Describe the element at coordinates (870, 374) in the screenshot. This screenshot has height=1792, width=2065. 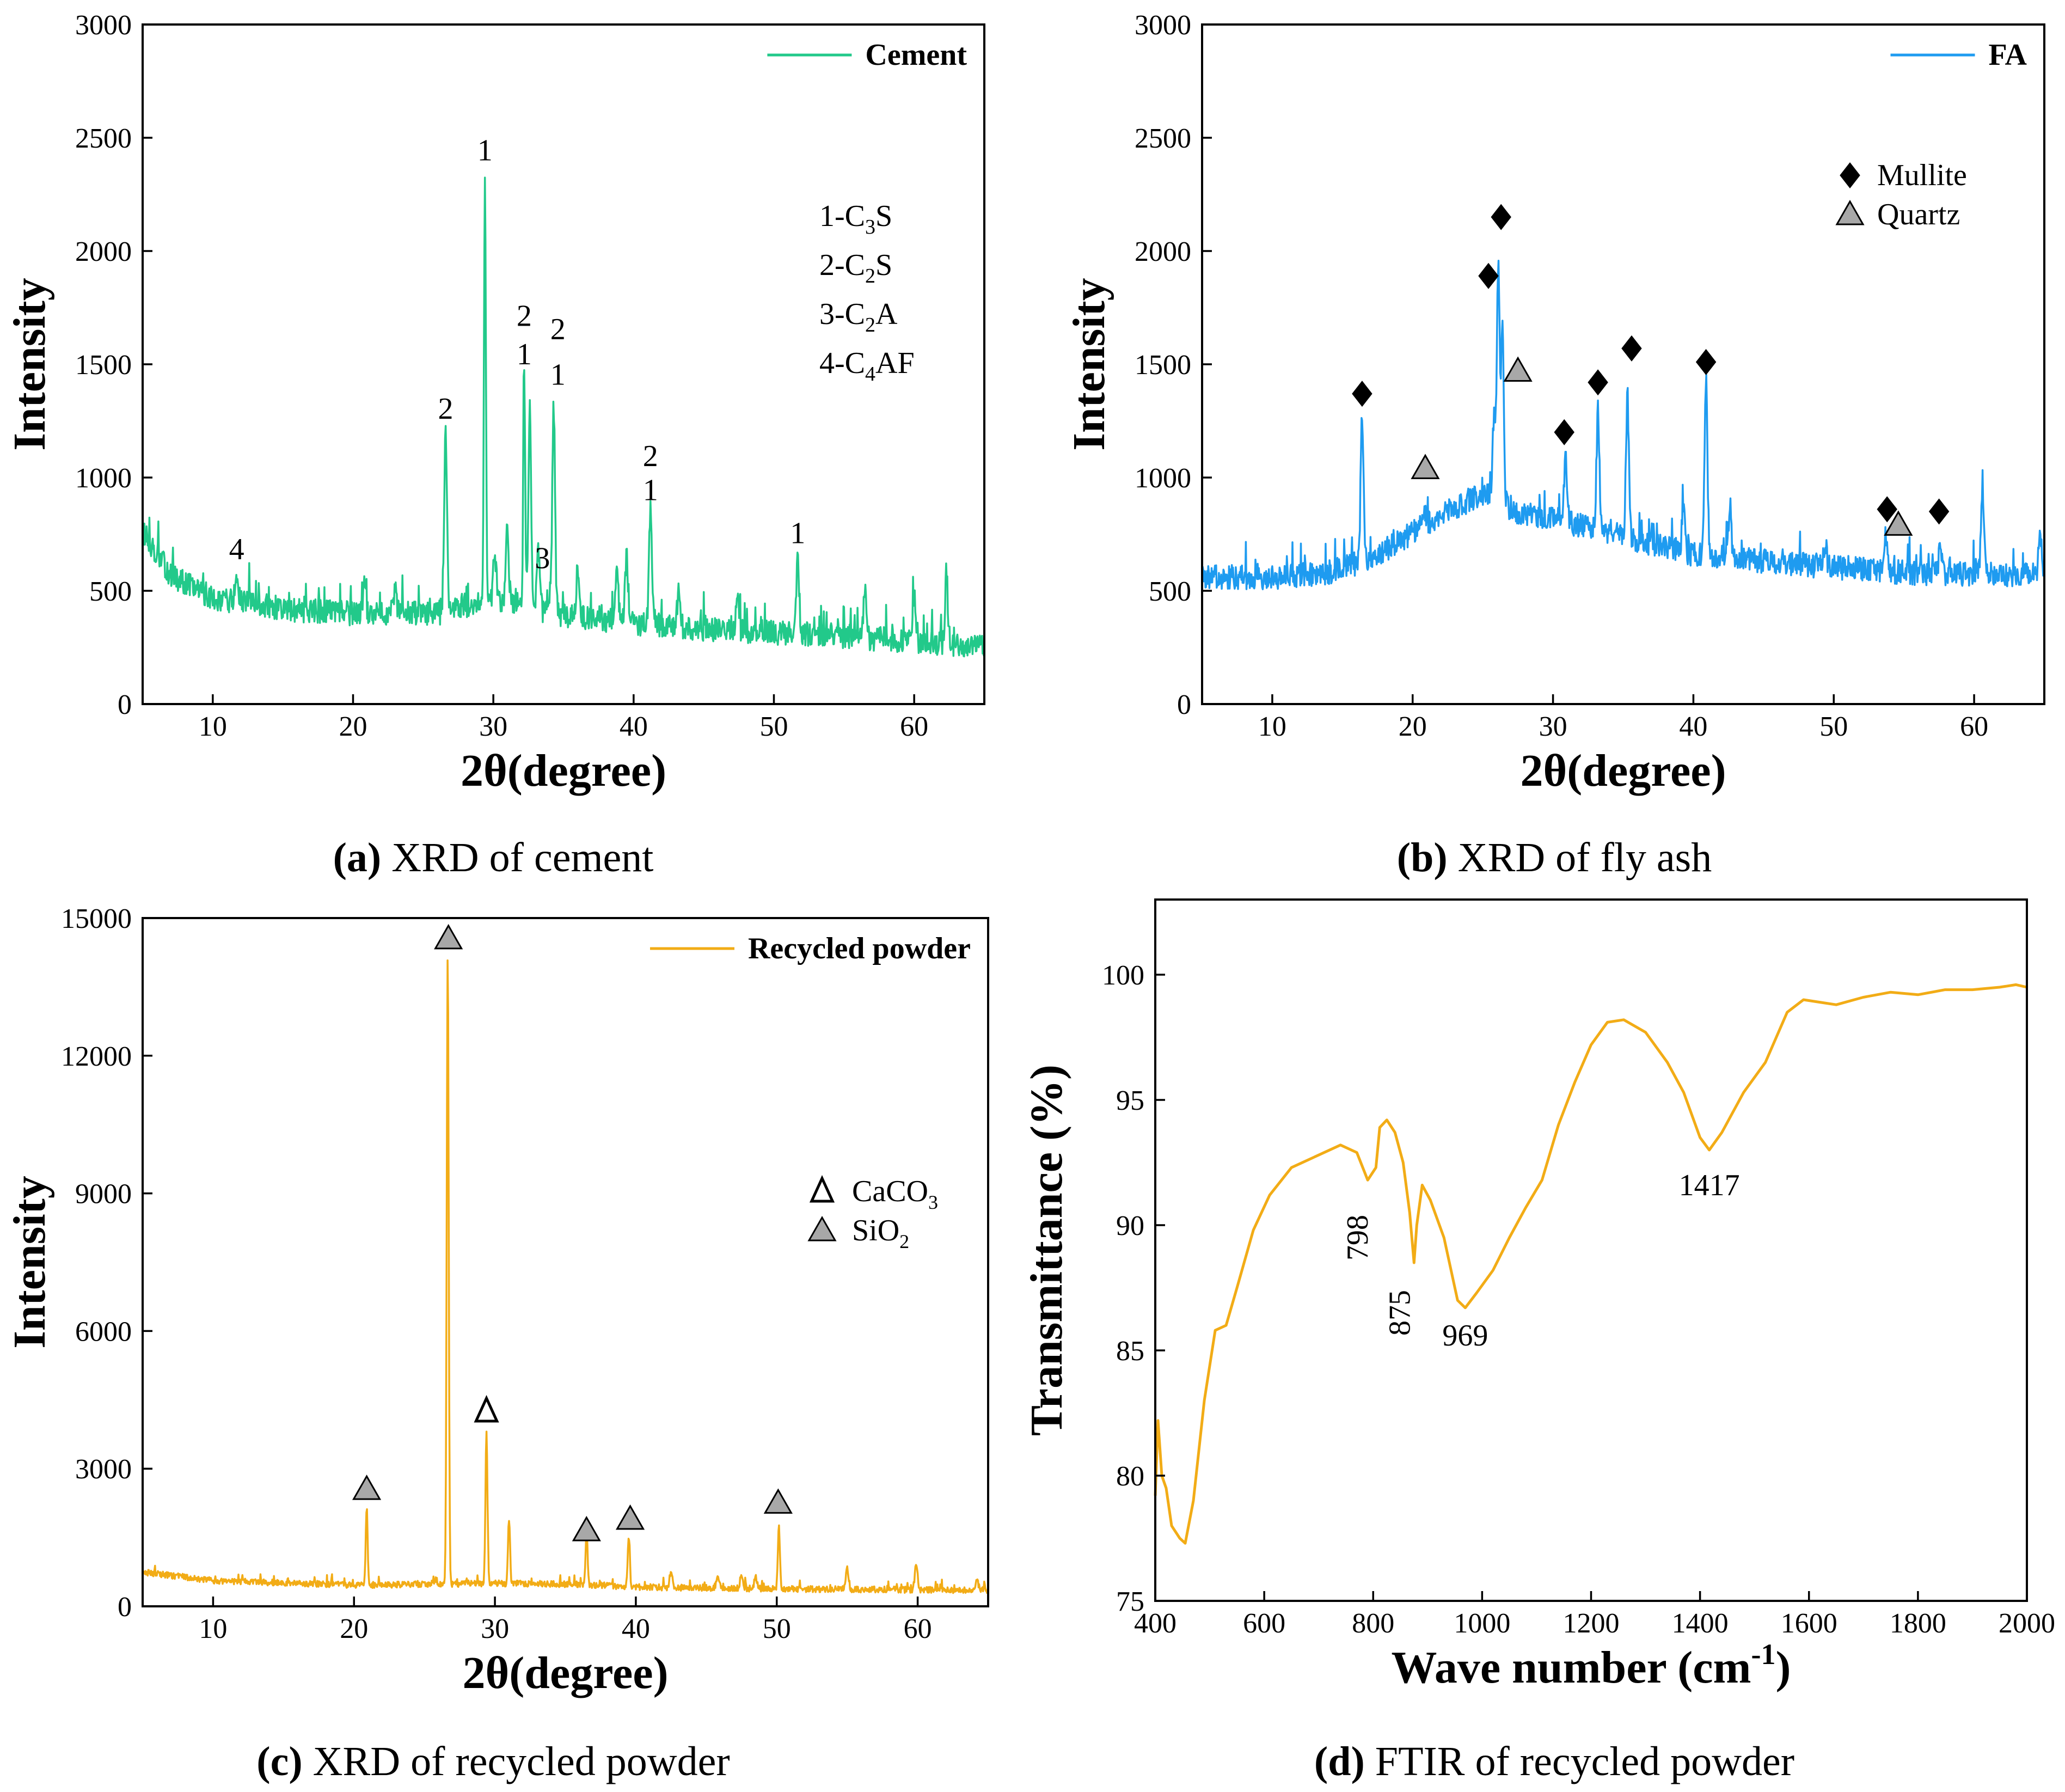
I see `phase-key-sub: 4` at that location.